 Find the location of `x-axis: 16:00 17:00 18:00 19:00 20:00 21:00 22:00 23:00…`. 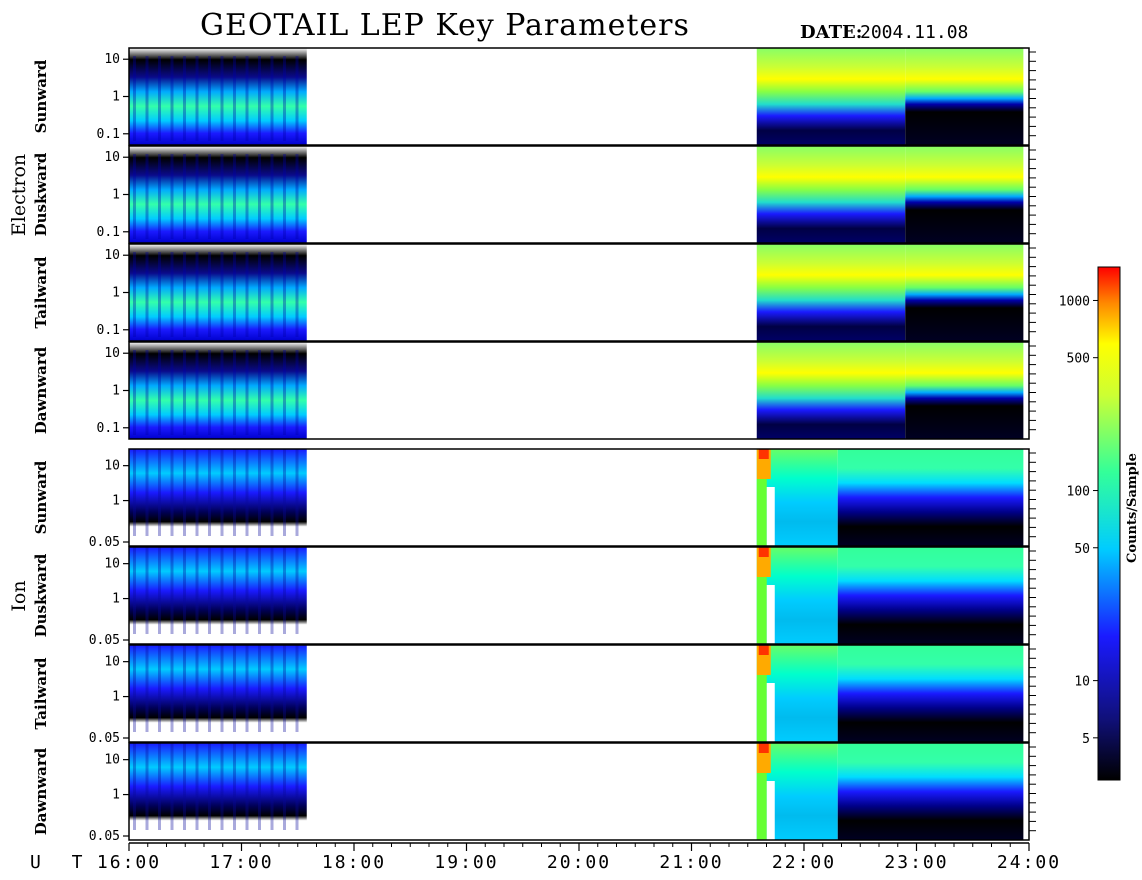

x-axis: 16:00 17:00 18:00 19:00 20:00 21:00 22:00 23:00… is located at coordinates (545, 857).